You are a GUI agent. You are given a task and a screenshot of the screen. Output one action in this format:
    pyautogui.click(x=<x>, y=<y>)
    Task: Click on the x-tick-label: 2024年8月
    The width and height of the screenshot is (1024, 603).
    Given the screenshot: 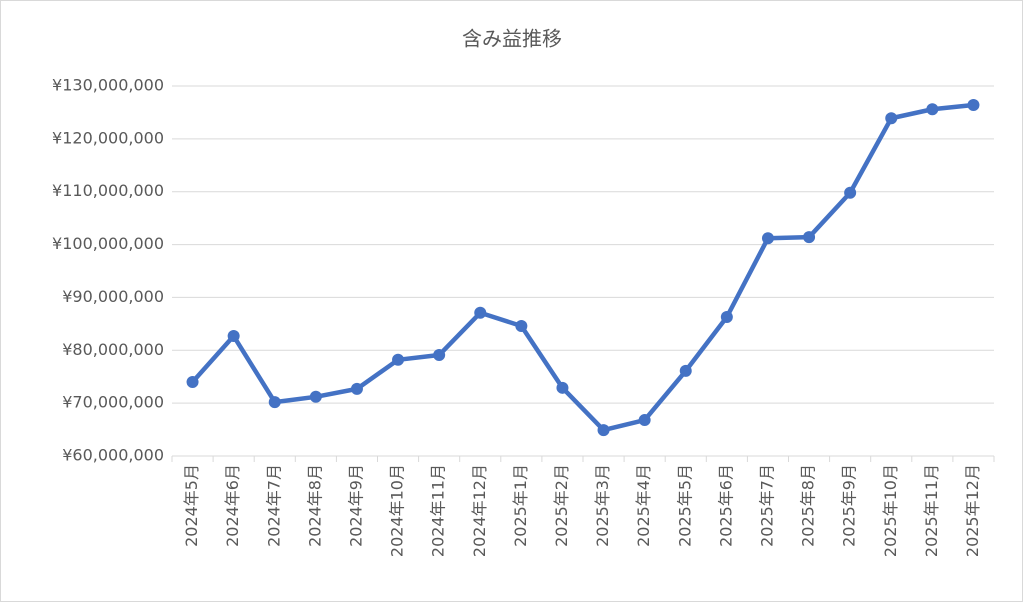 What is the action you would take?
    pyautogui.click(x=314, y=505)
    